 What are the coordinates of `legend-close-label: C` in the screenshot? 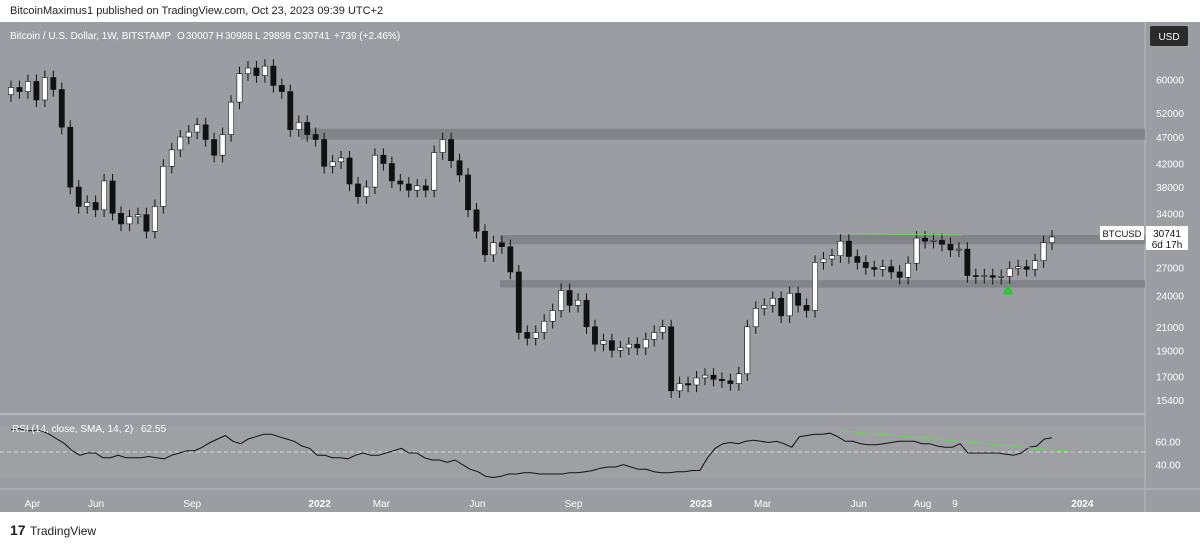 It's located at (297, 36).